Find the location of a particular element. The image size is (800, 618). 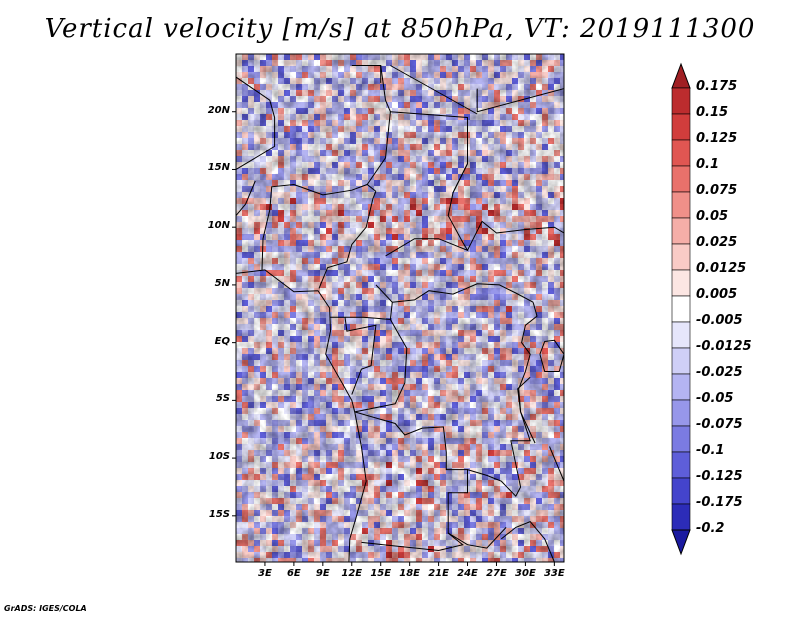

colorbar-level-label: -0.2 is located at coordinates (710, 528).